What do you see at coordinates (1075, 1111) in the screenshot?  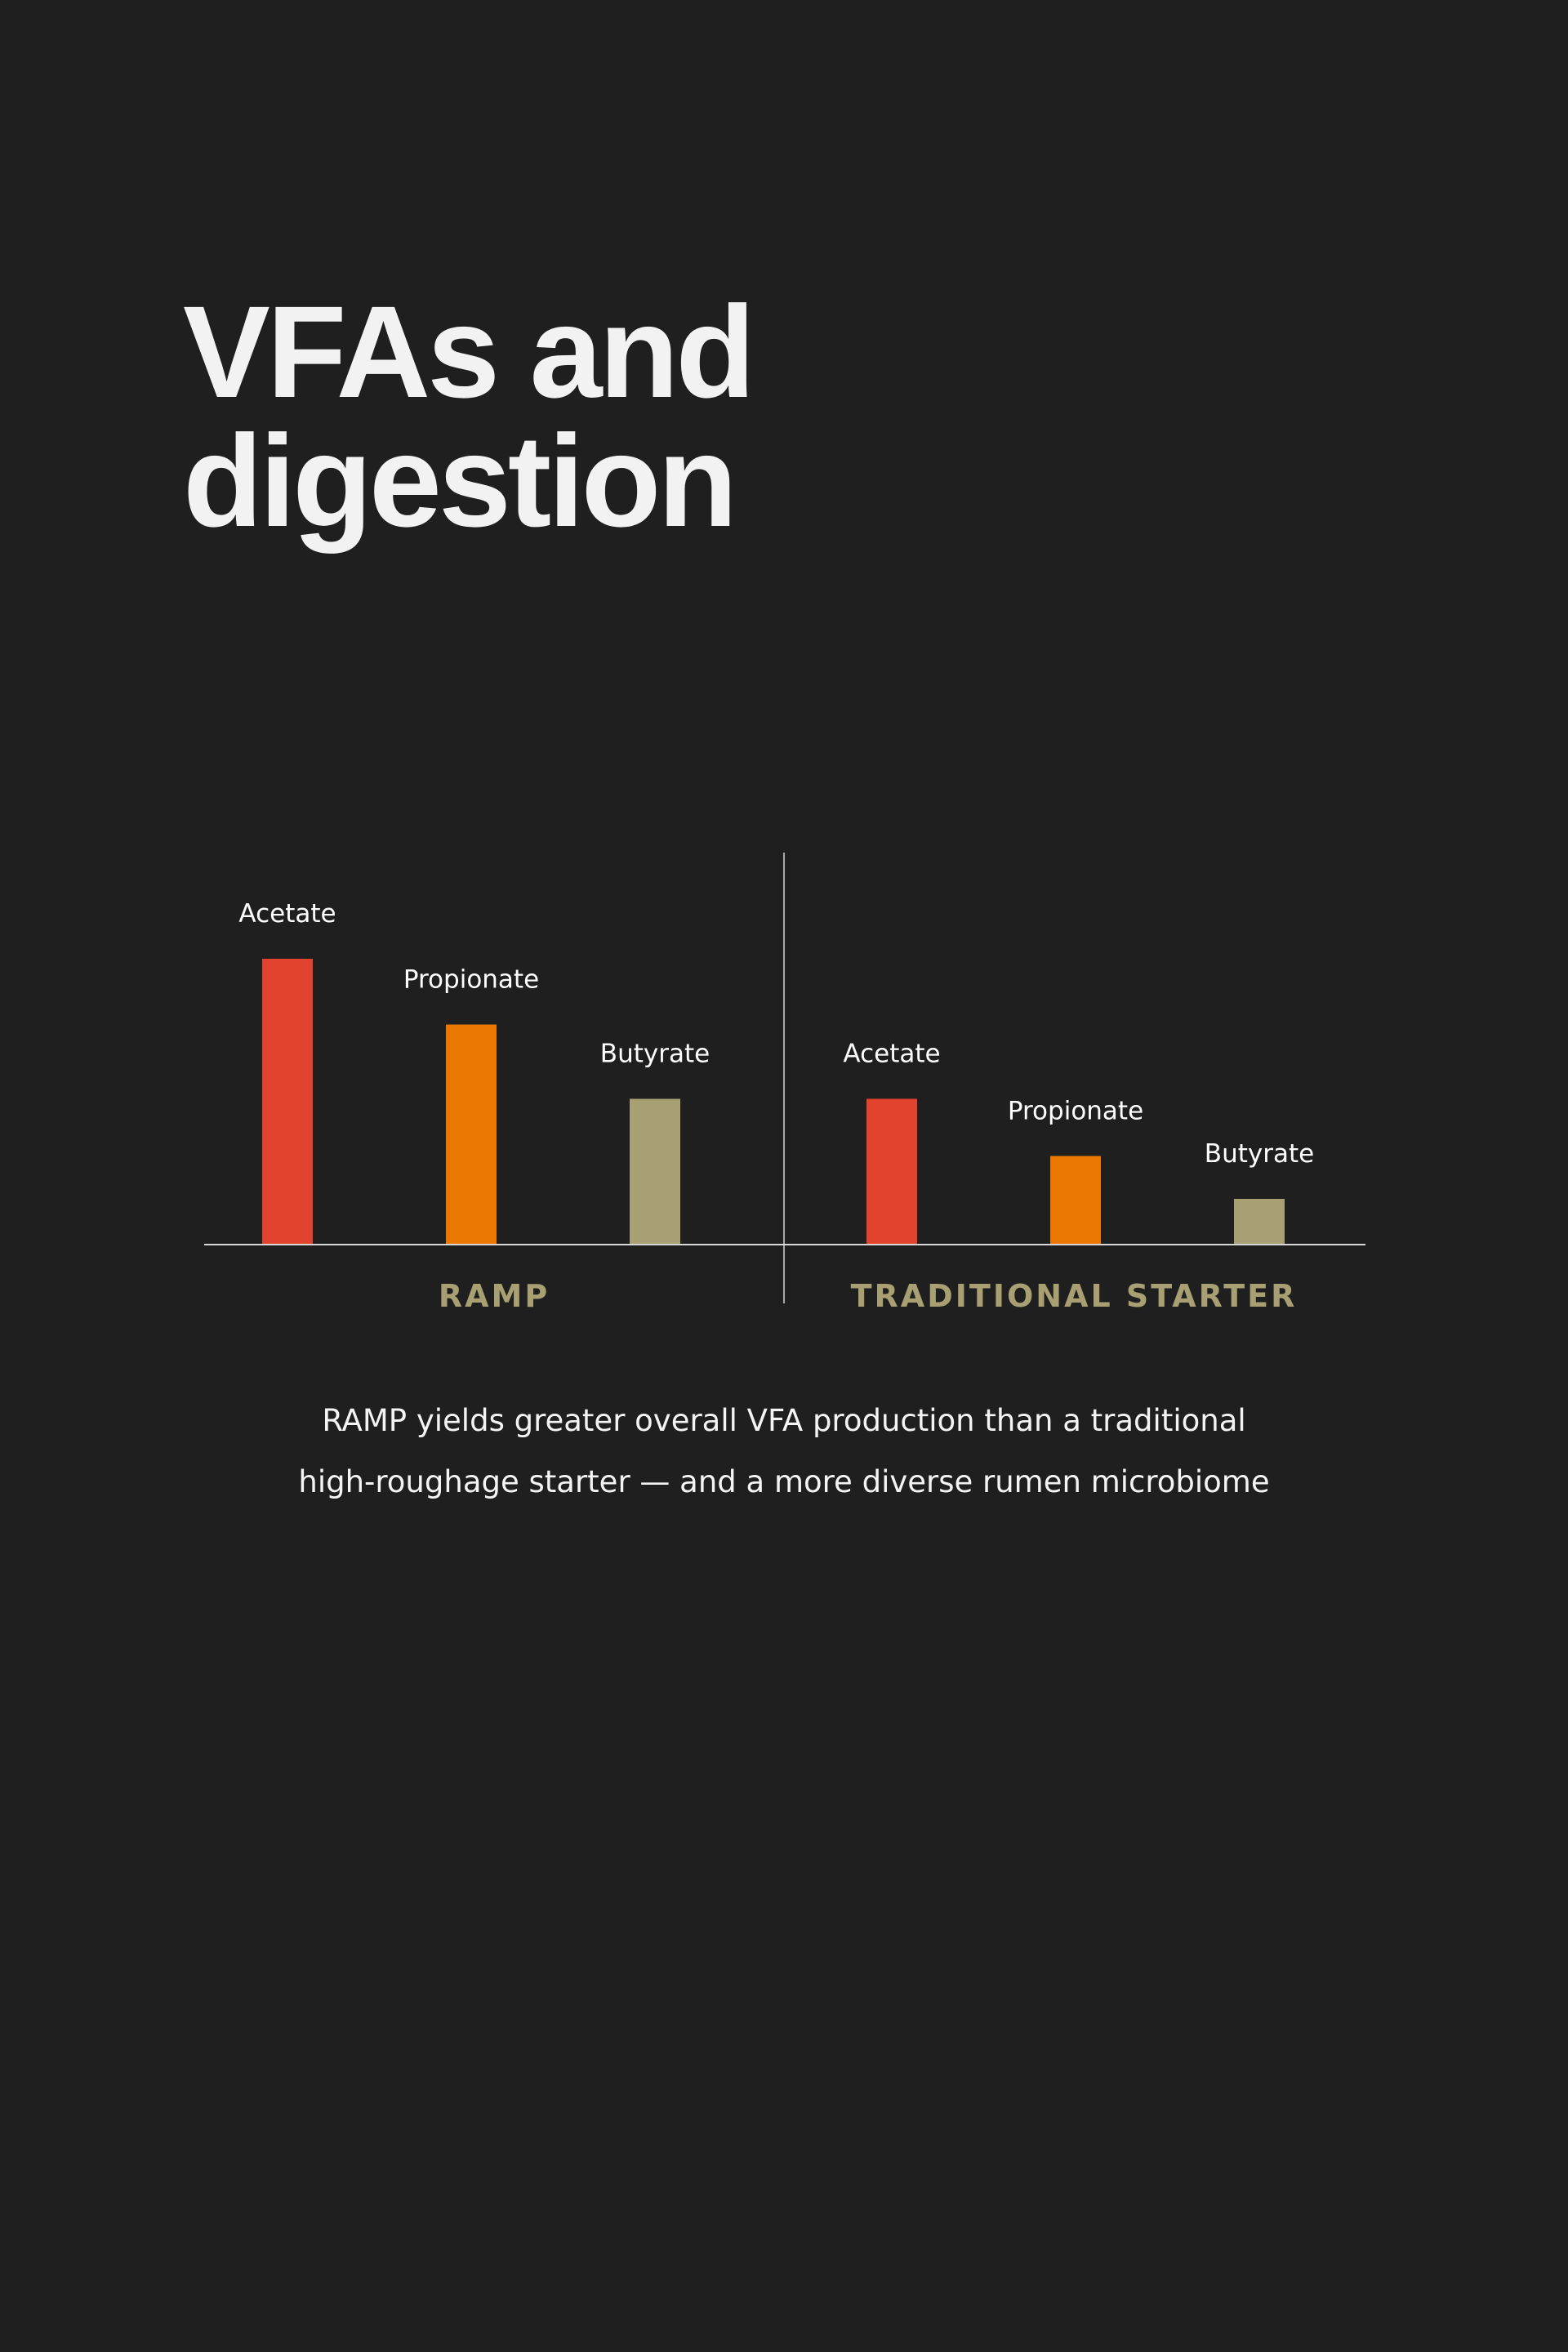 I see `bar-label-traditional-starter-propionate: Propionate` at bounding box center [1075, 1111].